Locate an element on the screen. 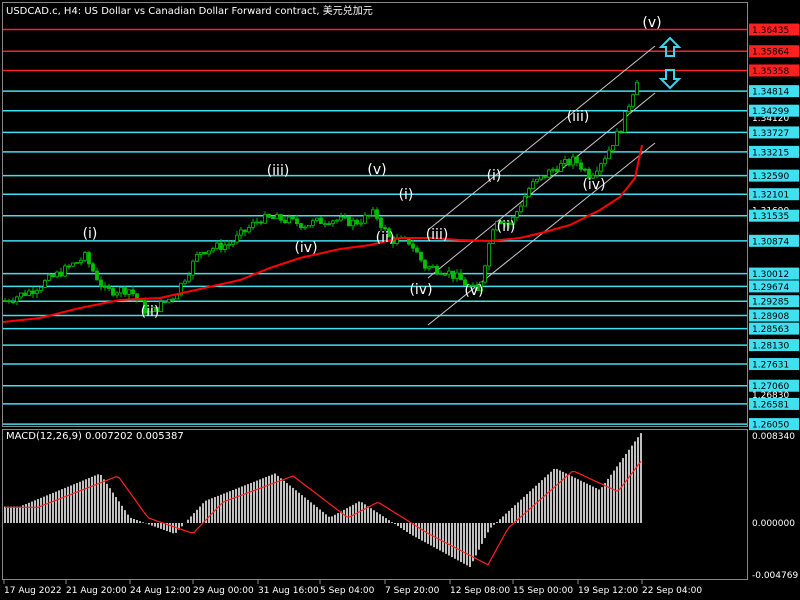 The image size is (800, 600). time-label: 17 Aug 2022 is located at coordinates (33, 591).